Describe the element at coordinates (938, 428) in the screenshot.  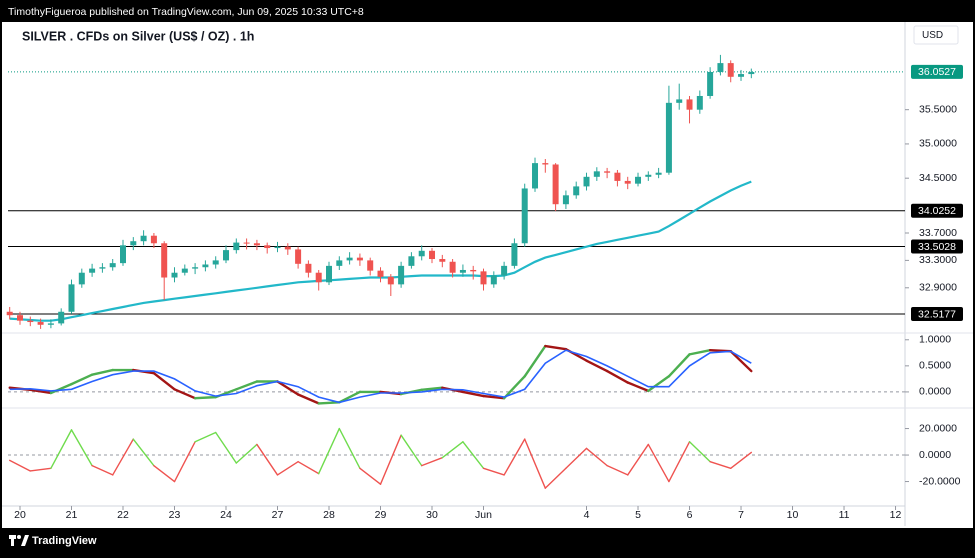
I see `y-tick-label: 20.0000` at that location.